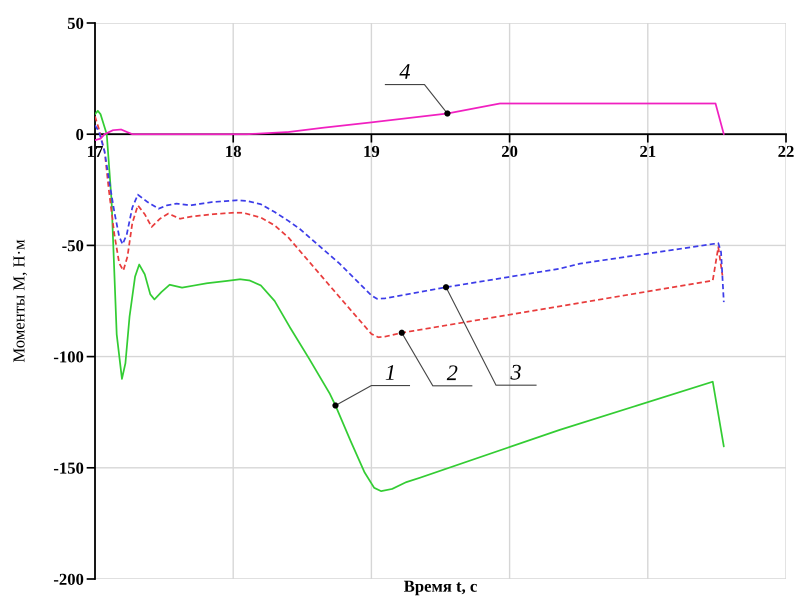  Describe the element at coordinates (440, 588) in the screenshot. I see `x-axis-title: Время t, с` at that location.